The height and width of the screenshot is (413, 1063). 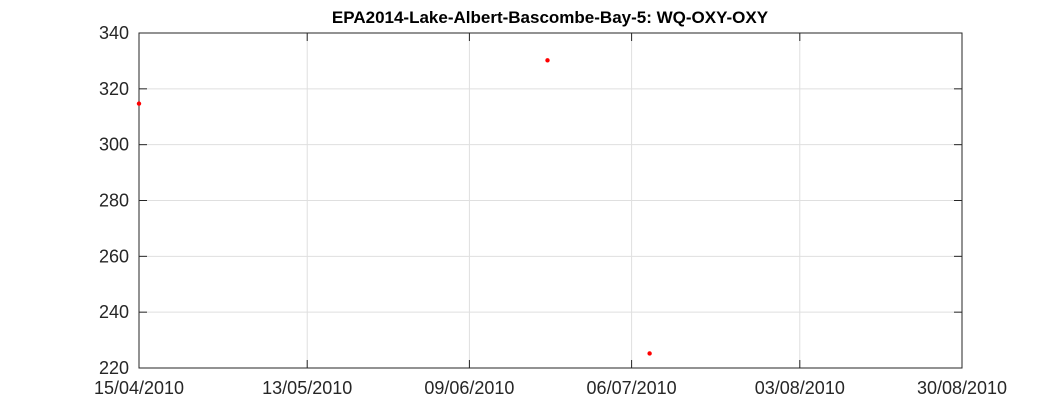 I want to click on y-tick-label: 220, so click(x=114, y=368).